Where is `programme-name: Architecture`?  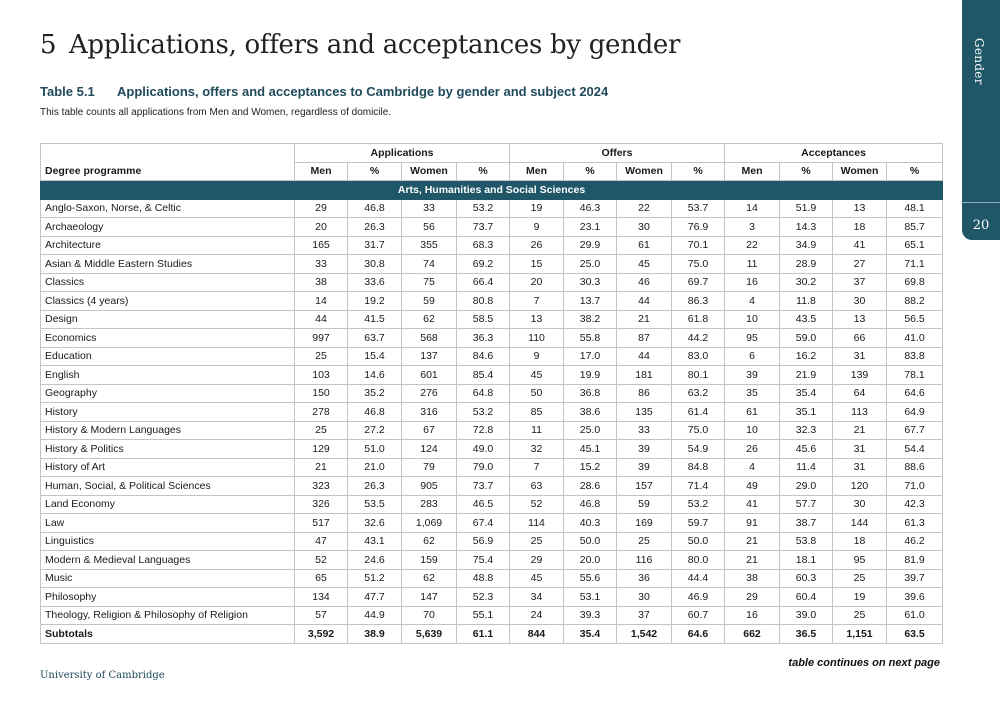
programme-name: Architecture is located at coordinates (167, 245).